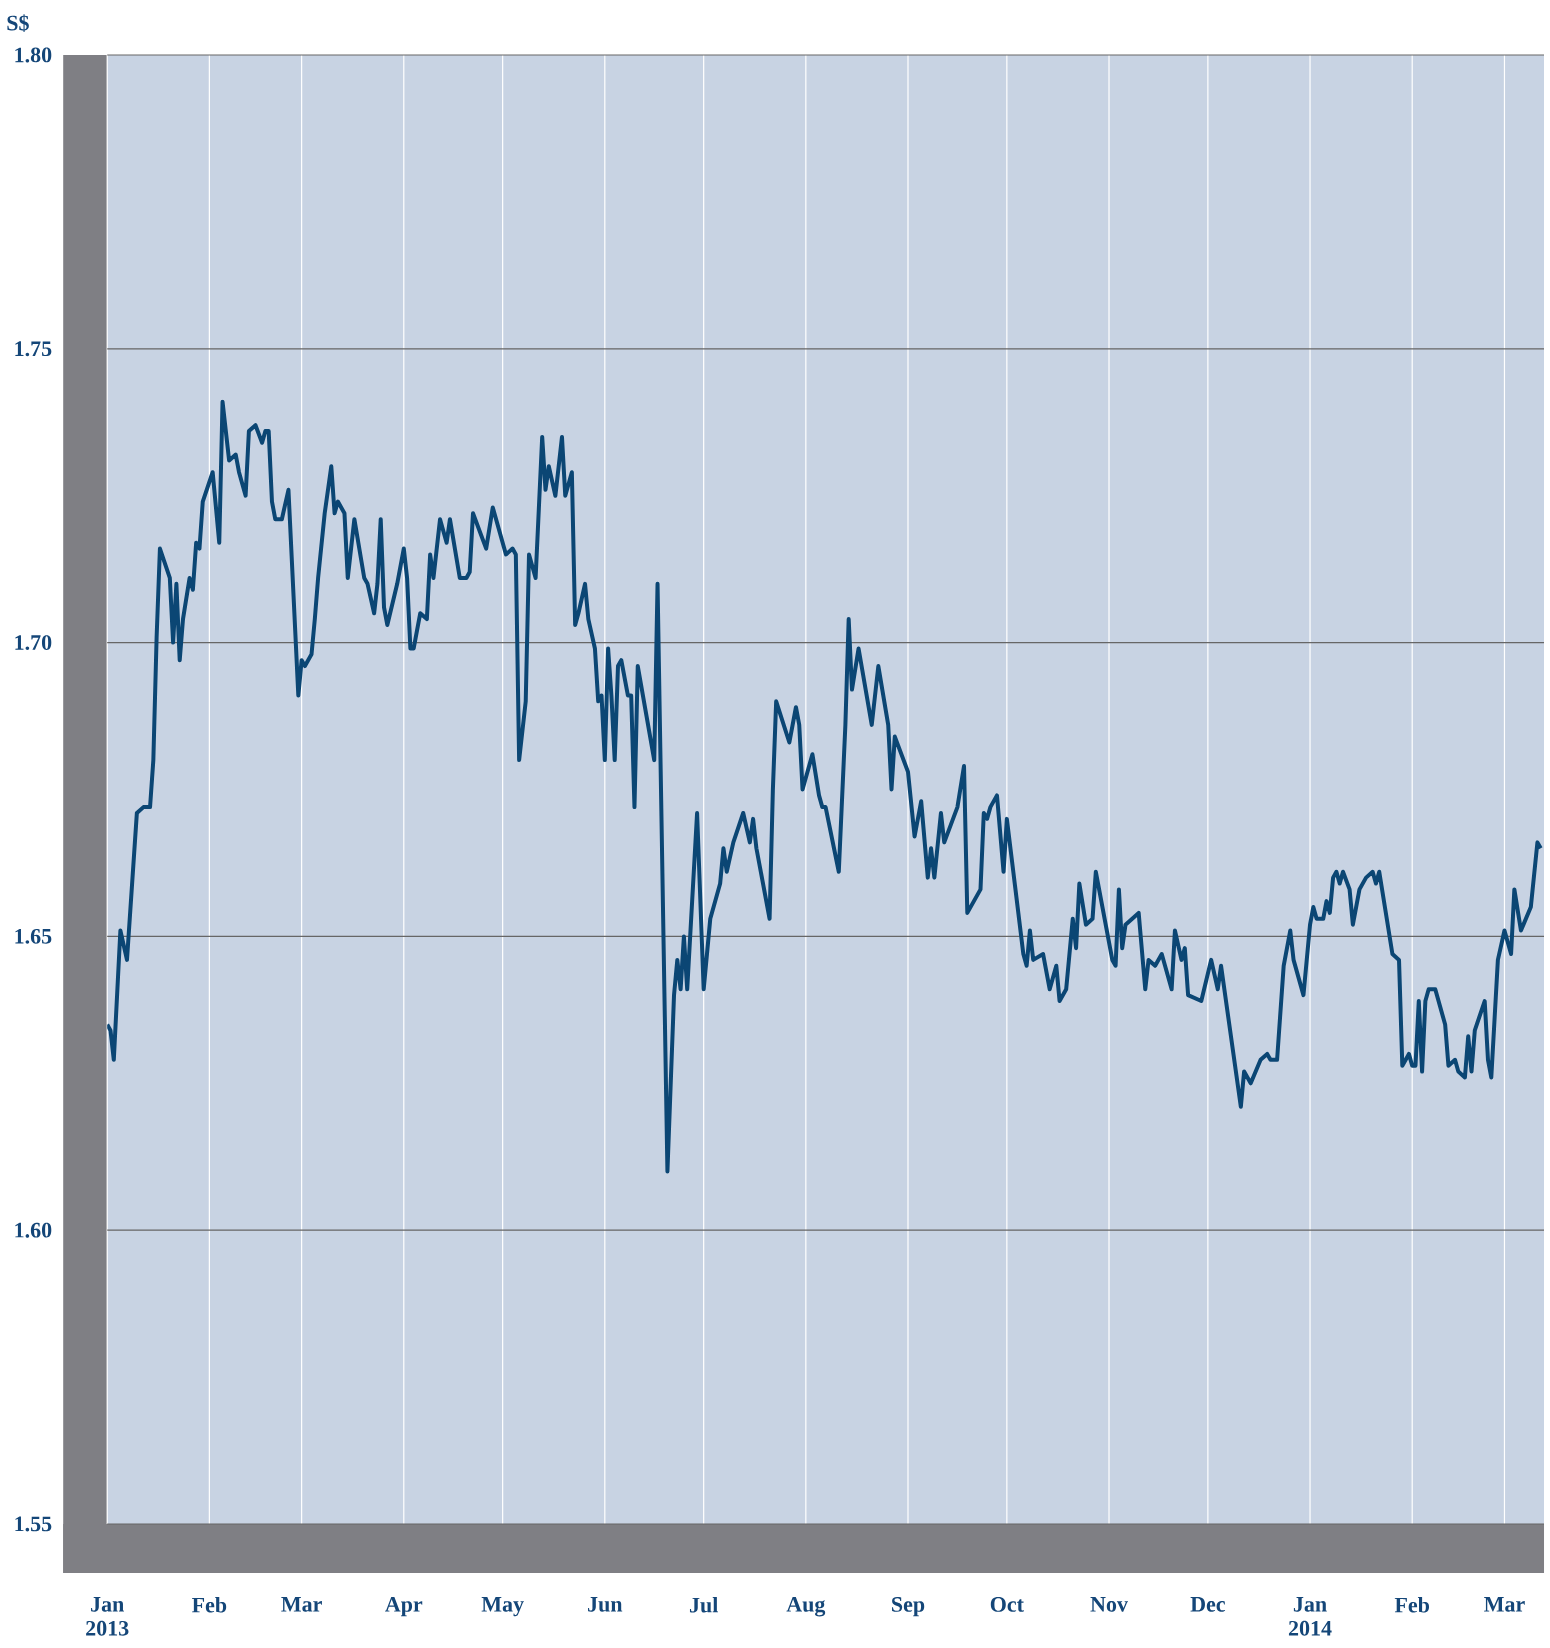  What do you see at coordinates (33, 936) in the screenshot?
I see `y-tick-label: 1.65` at bounding box center [33, 936].